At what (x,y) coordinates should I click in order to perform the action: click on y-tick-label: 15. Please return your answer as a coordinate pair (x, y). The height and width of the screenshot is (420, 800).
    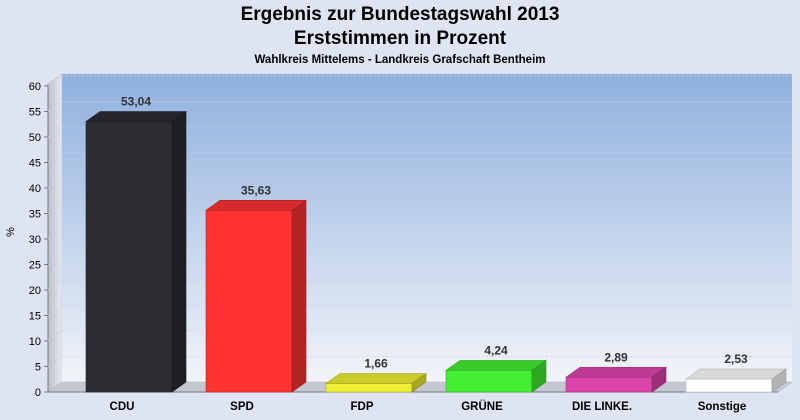
    Looking at the image, I should click on (35, 317).